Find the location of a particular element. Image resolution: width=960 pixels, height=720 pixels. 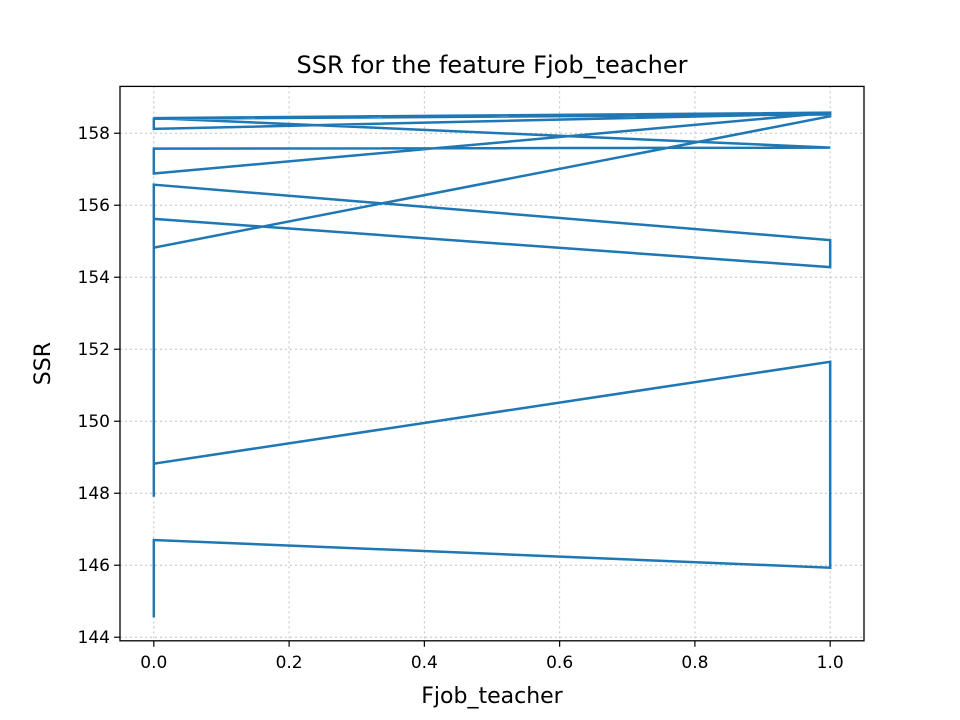

y-tick-label: 148 is located at coordinates (94, 494).